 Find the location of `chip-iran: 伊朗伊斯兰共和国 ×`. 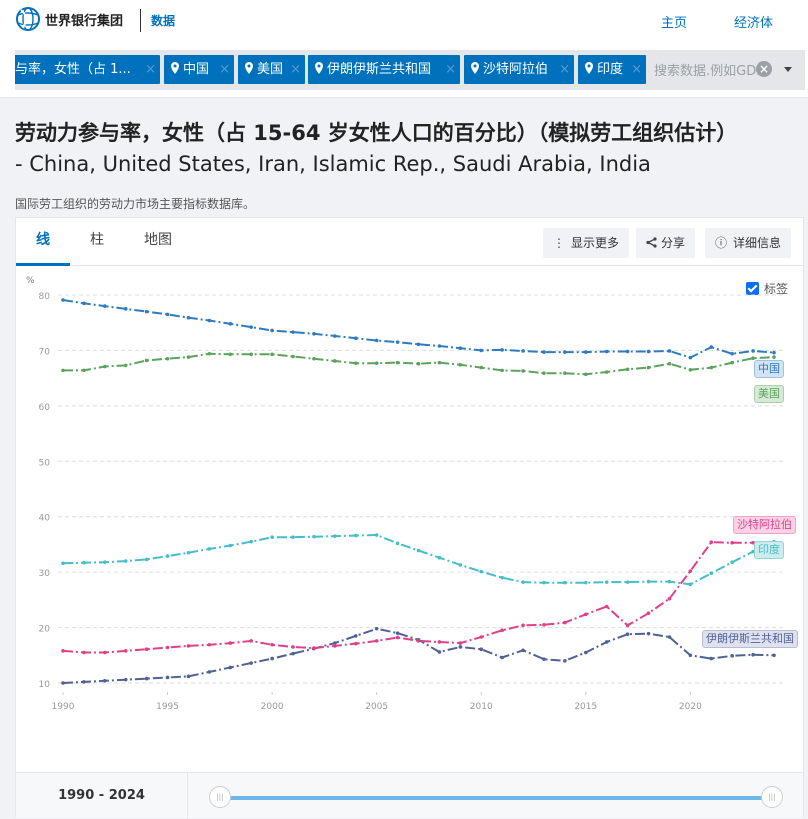

chip-iran: 伊朗伊斯兰共和国 × is located at coordinates (384, 69).